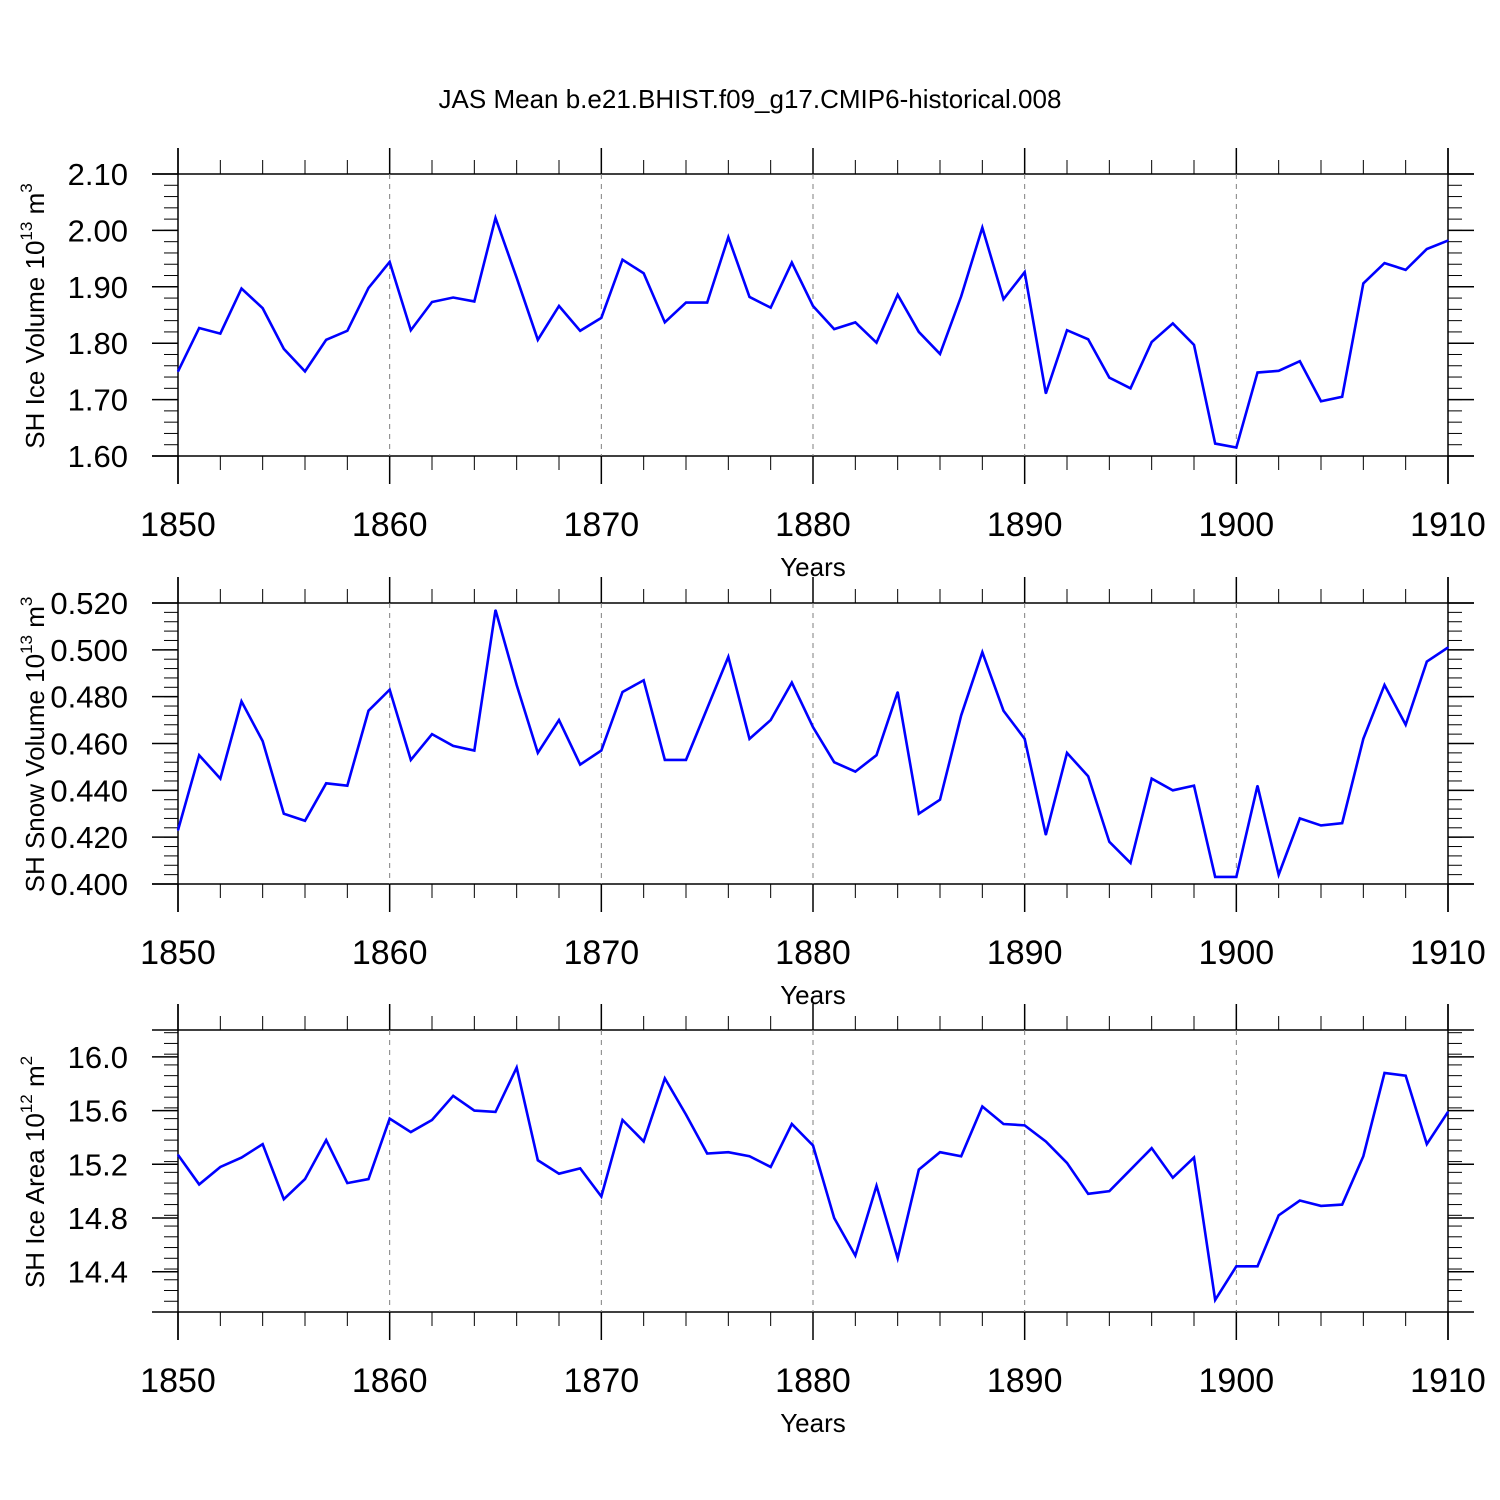 Image resolution: width=1500 pixels, height=1500 pixels. Describe the element at coordinates (98, 343) in the screenshot. I see `y-tick-label: 1.80` at that location.